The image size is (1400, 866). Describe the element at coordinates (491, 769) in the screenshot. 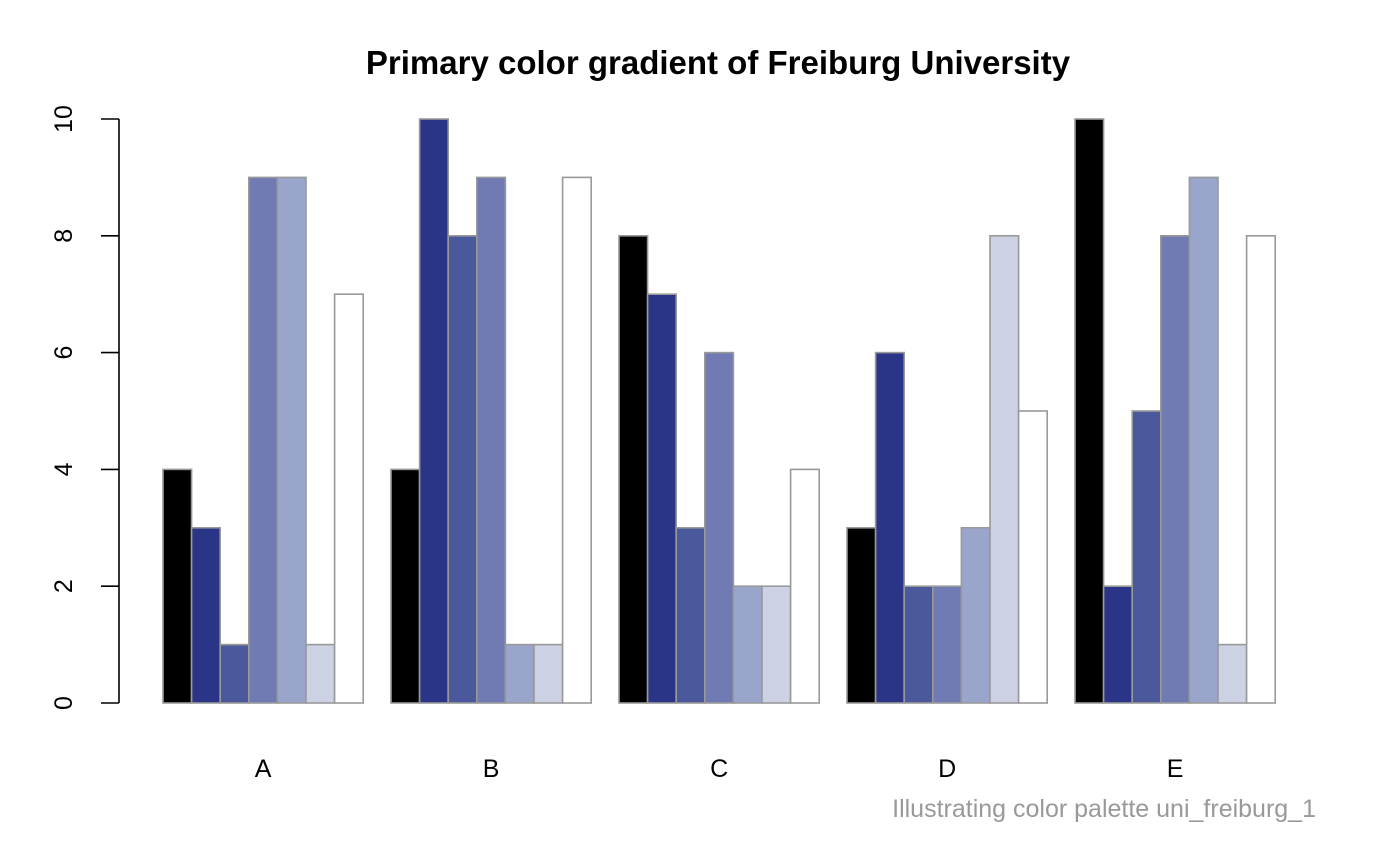

I see `x-tick-label: B` at that location.